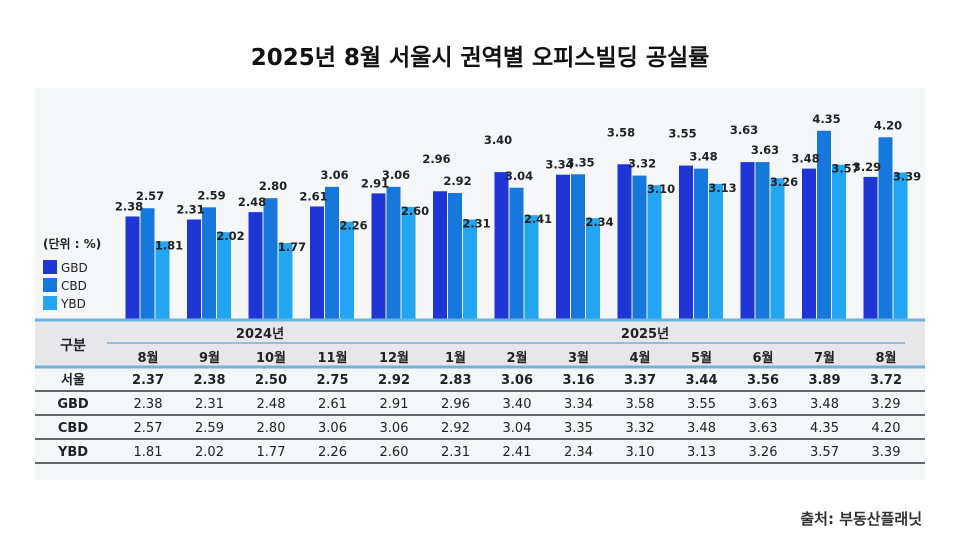 This screenshot has width=960, height=560. I want to click on table-cell: 2.80, so click(271, 428).